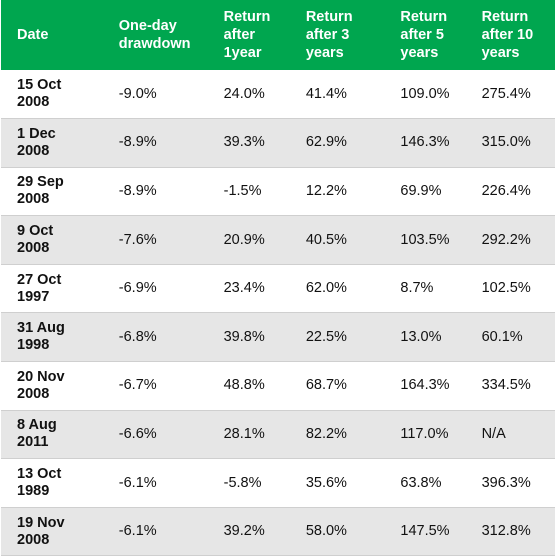  I want to click on drawdown-cell: -6.6%, so click(137, 433).